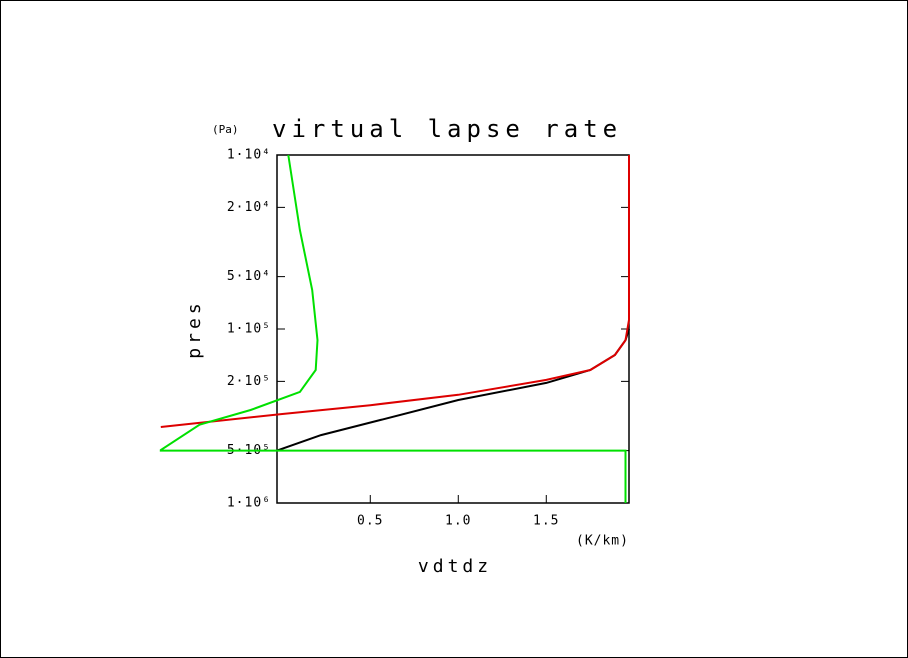 This screenshot has height=658, width=908. I want to click on y-tick-label: 1·10⁵, so click(249, 329).